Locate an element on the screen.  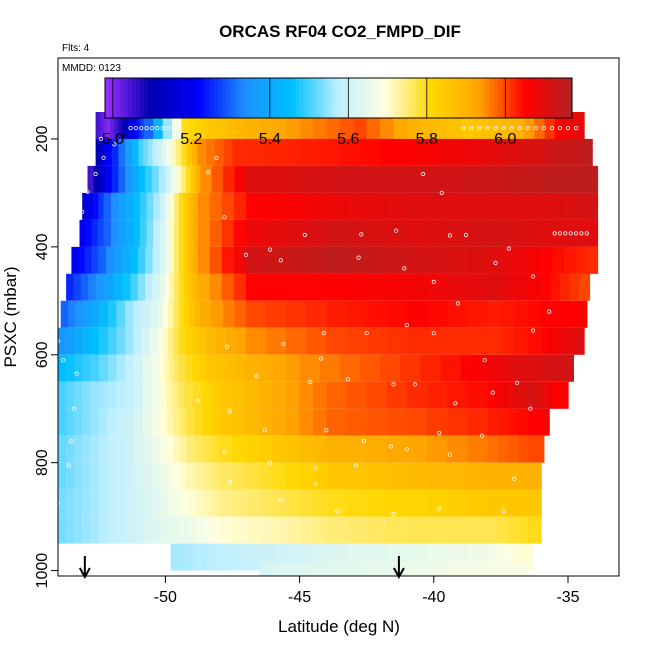
x-tick-label: -50 is located at coordinates (165, 597).